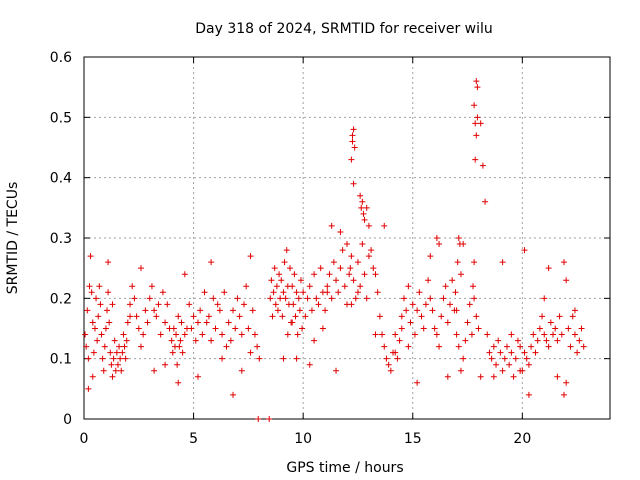  Describe the element at coordinates (61, 58) in the screenshot. I see `y-tick-label: 0.6` at that location.